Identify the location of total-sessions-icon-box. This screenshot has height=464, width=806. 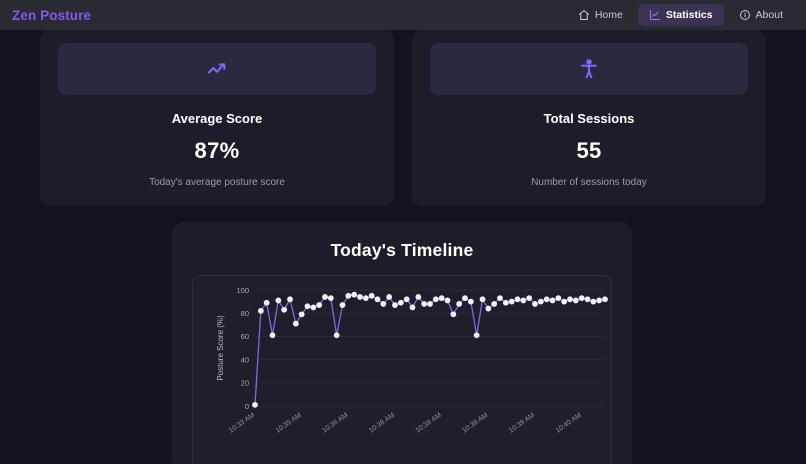
(589, 69).